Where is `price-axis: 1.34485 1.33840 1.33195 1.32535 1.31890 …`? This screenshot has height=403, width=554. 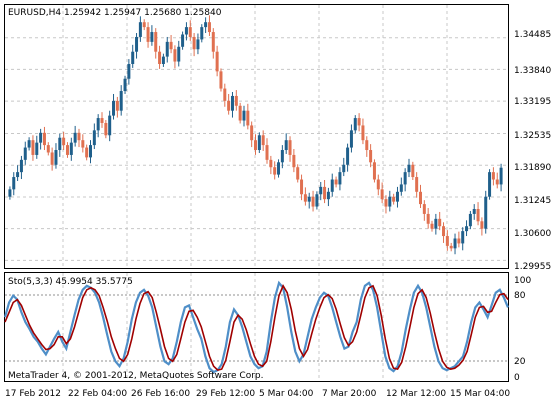 price-axis: 1.34485 1.33840 1.33195 1.32535 1.31890 … is located at coordinates (532, 151).